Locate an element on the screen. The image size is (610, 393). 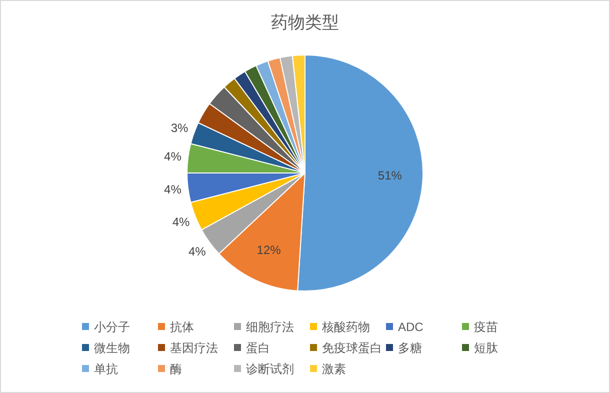
legend-label: 免疫球蛋白 is located at coordinates (352, 348).